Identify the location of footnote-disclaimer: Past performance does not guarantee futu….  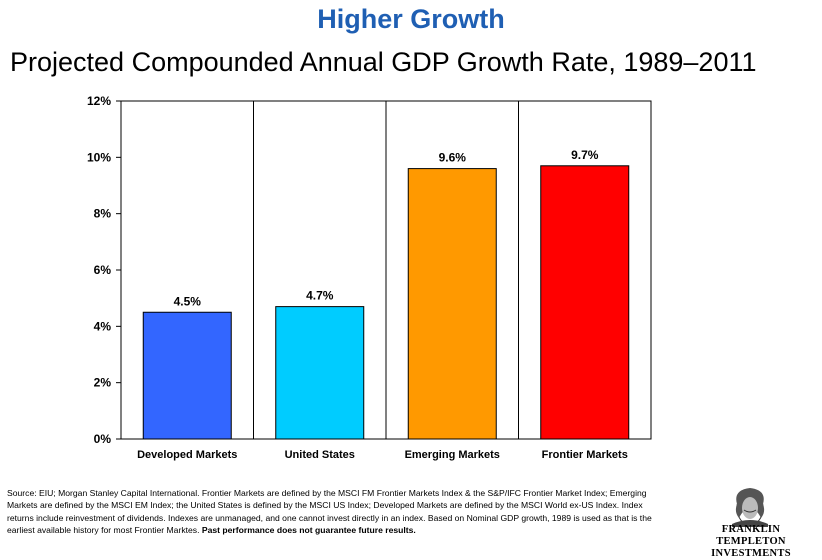
(308, 529).